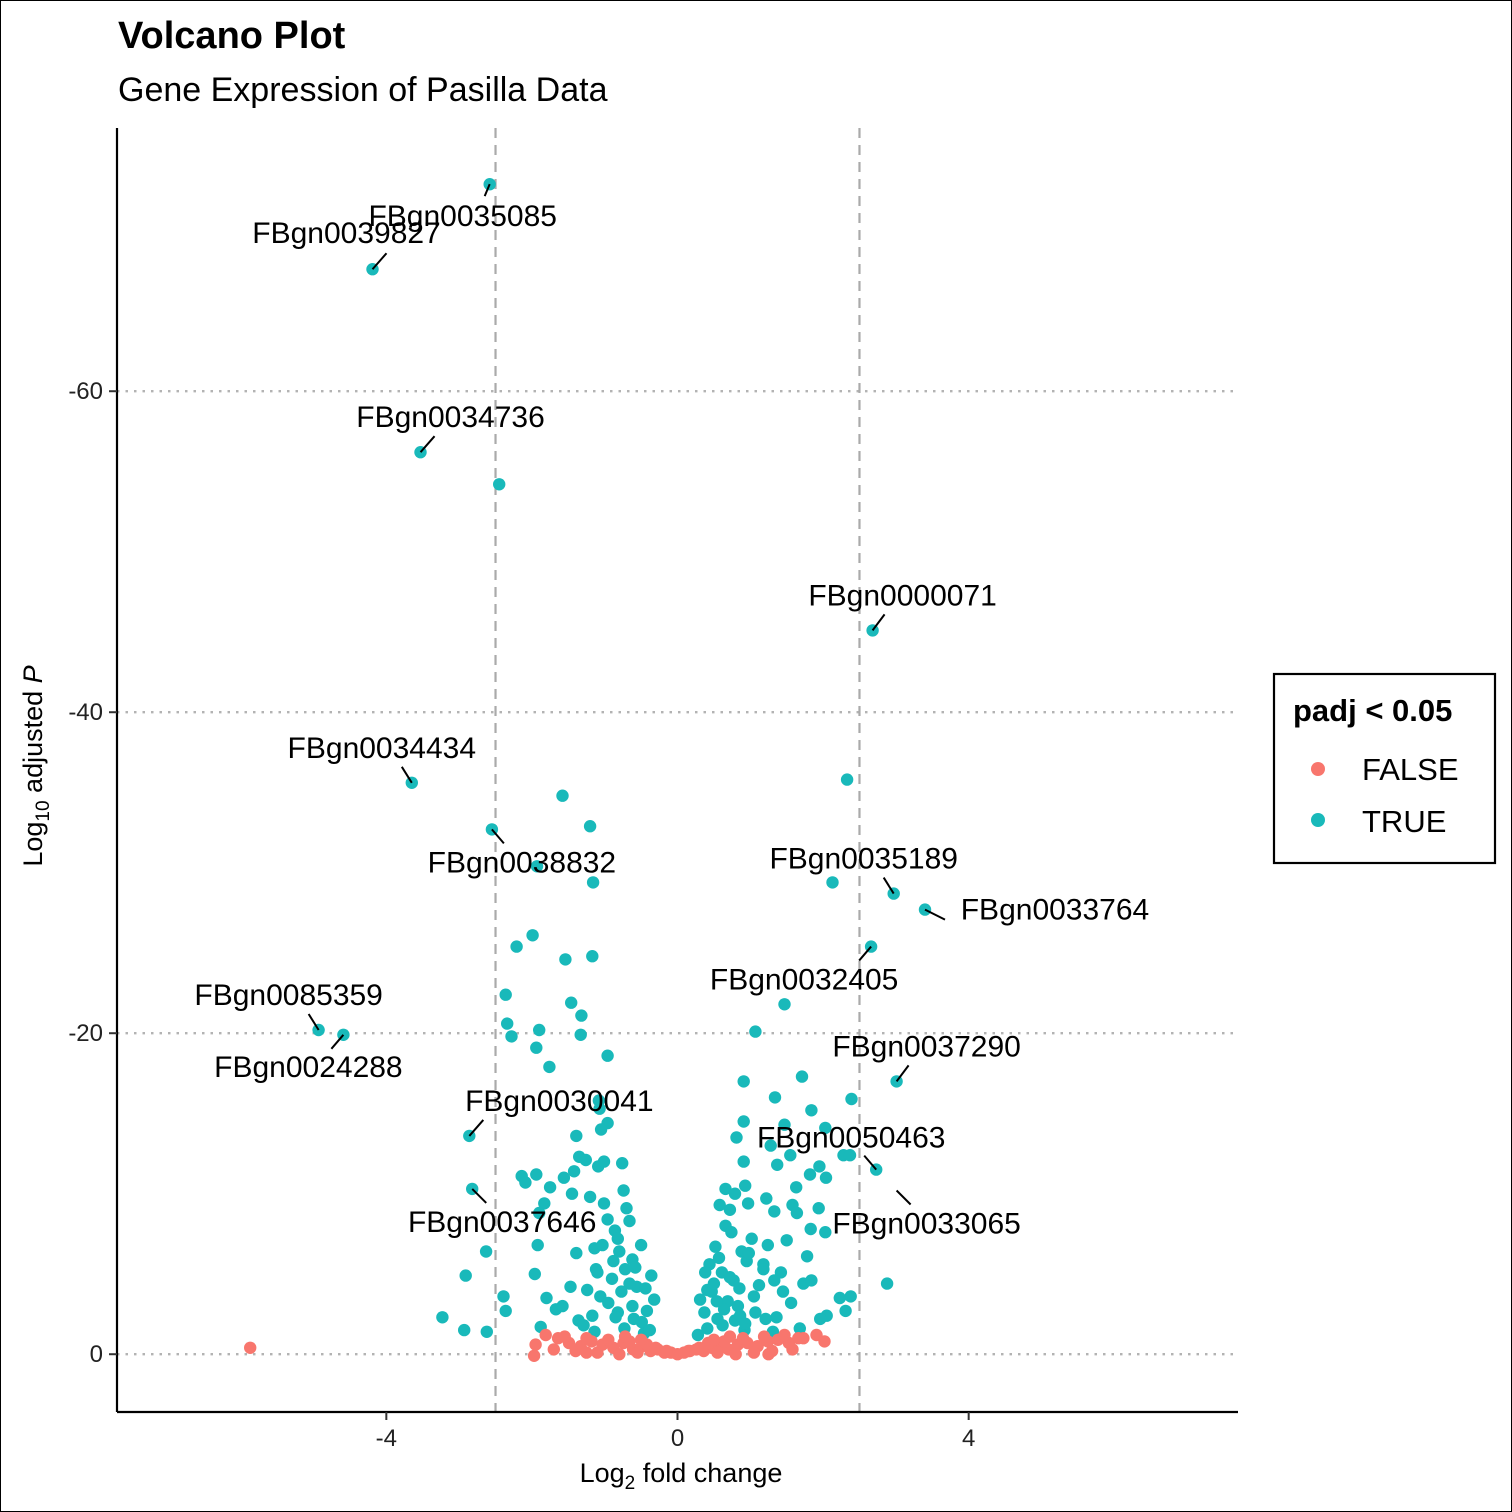  I want to click on y-tick-label: -40, so click(85, 712).